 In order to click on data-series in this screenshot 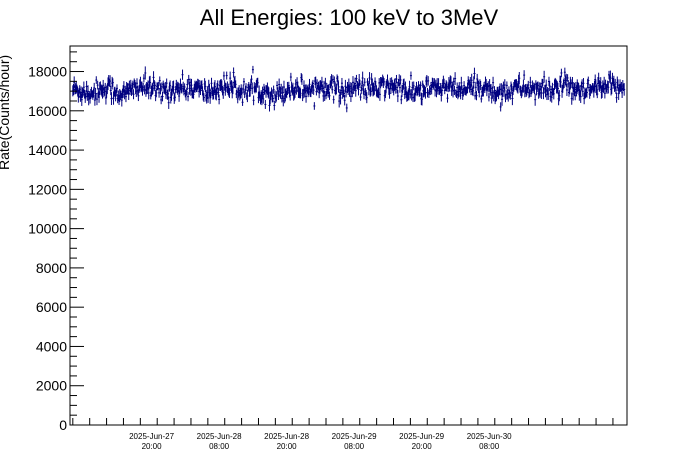, I will do `click(348, 89)`.